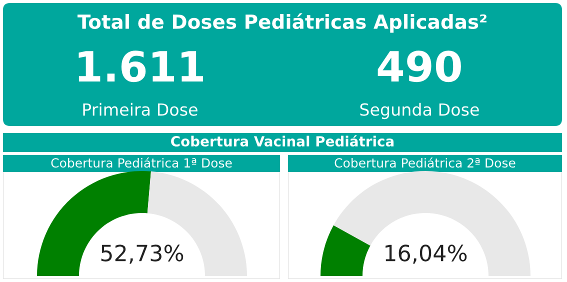  What do you see at coordinates (282, 23) in the screenshot?
I see `text: Total de Doses Pediátricas Aplicadas²` at bounding box center [282, 23].